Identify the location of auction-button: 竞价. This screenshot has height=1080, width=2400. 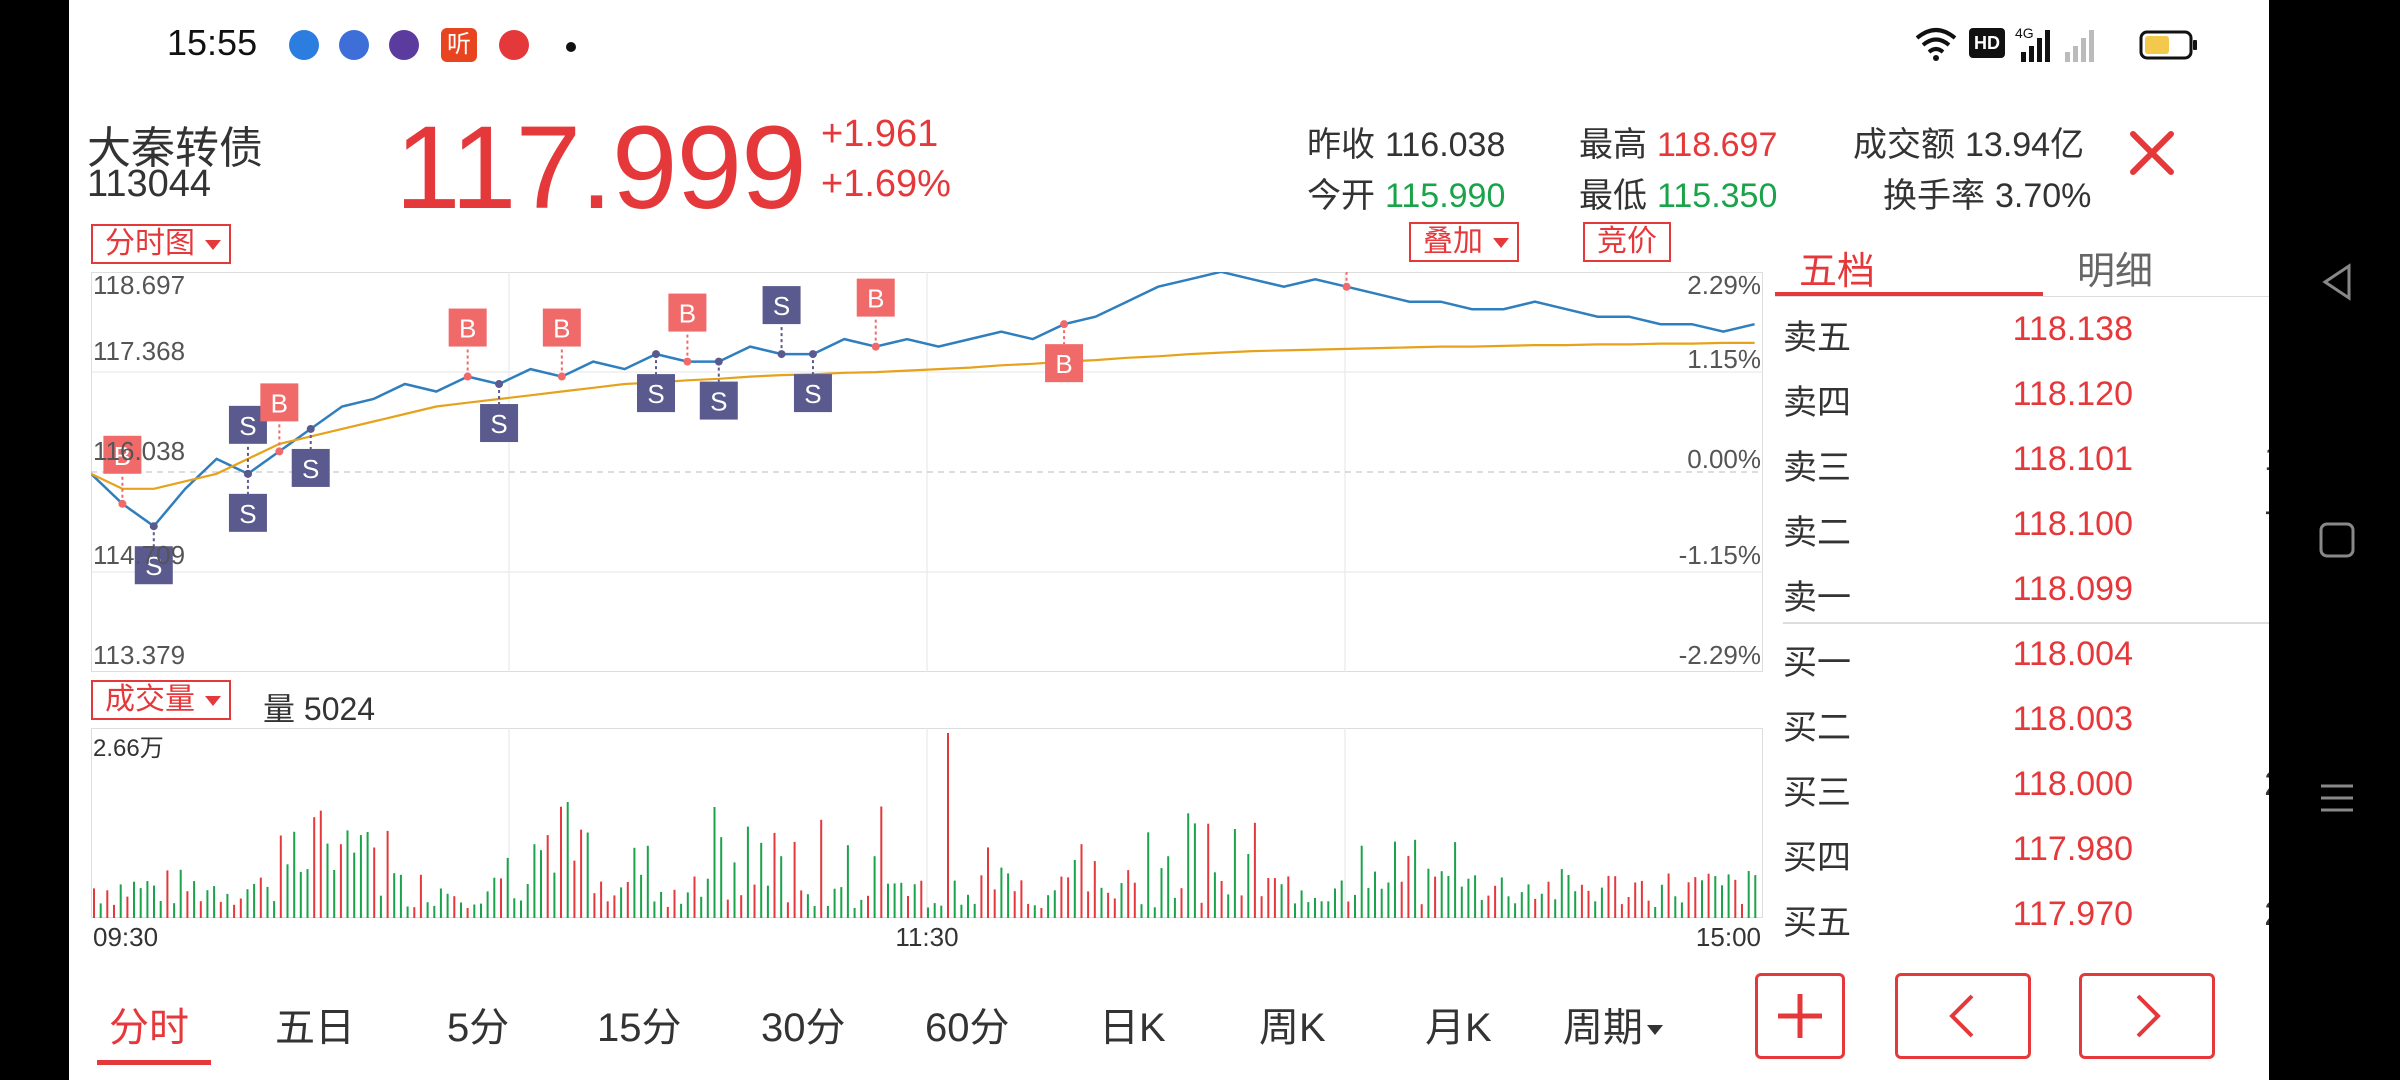
(1627, 242).